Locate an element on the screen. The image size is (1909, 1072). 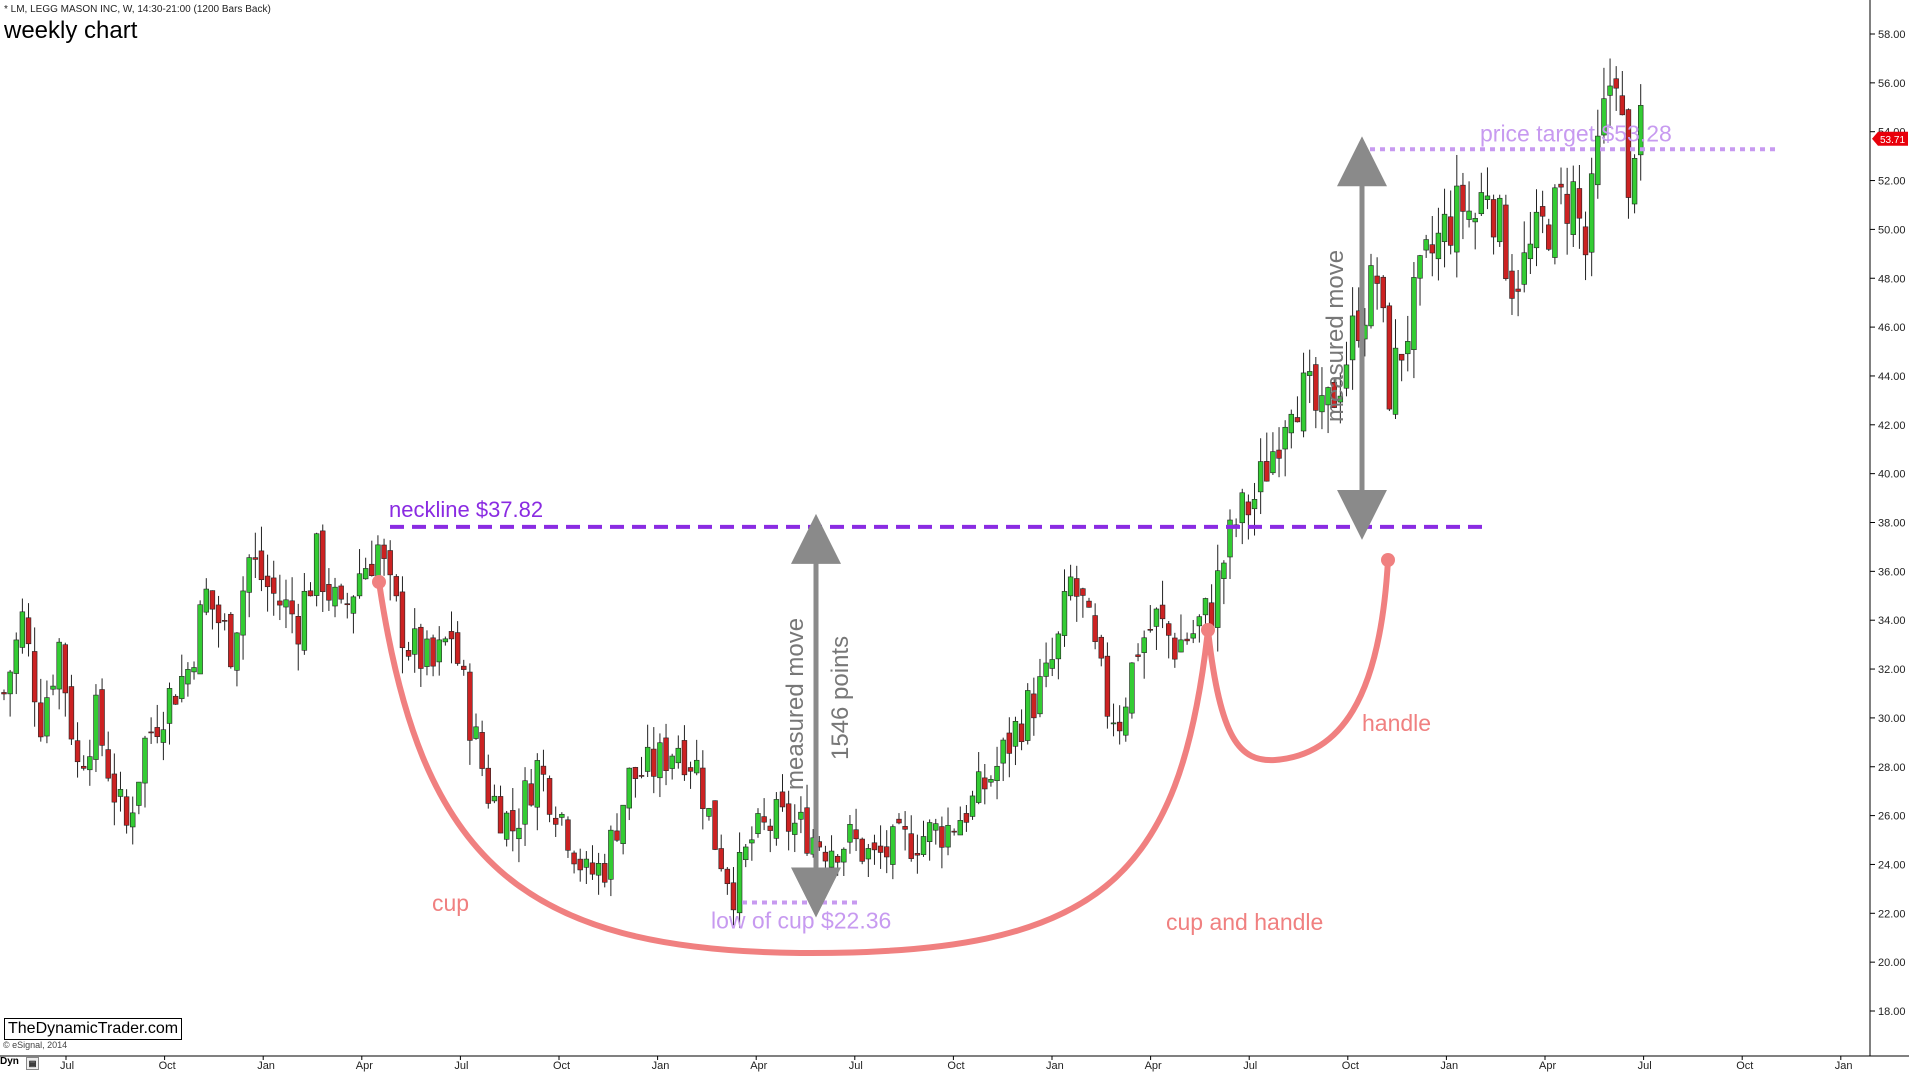
layout-toggle-icon: ▤ is located at coordinates (32, 1063).